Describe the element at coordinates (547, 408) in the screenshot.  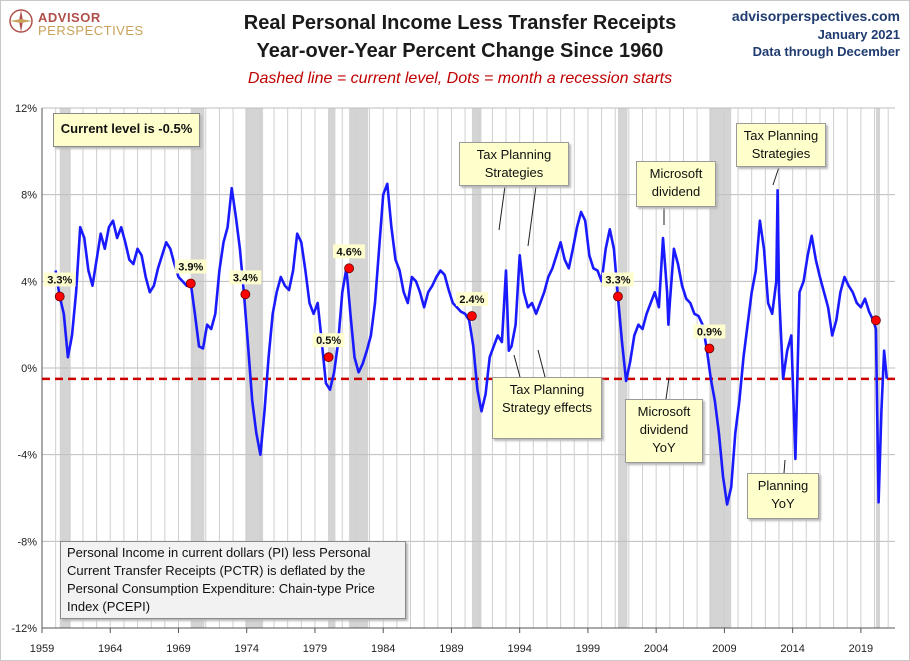
I see `callout-tax-planning-effects: Tax Planning Strategy effects` at that location.